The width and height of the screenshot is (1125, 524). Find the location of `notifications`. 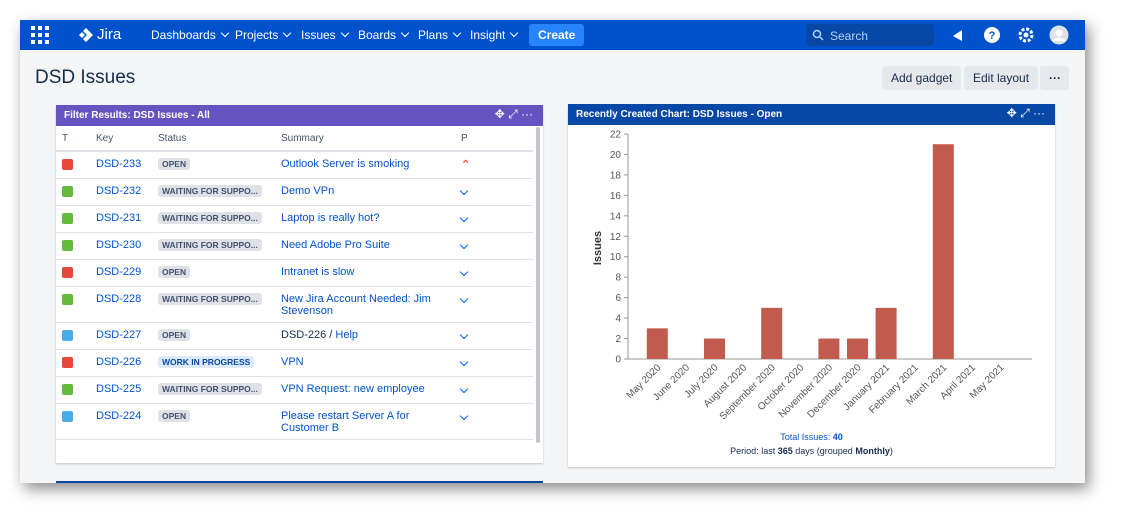

notifications is located at coordinates (959, 35).